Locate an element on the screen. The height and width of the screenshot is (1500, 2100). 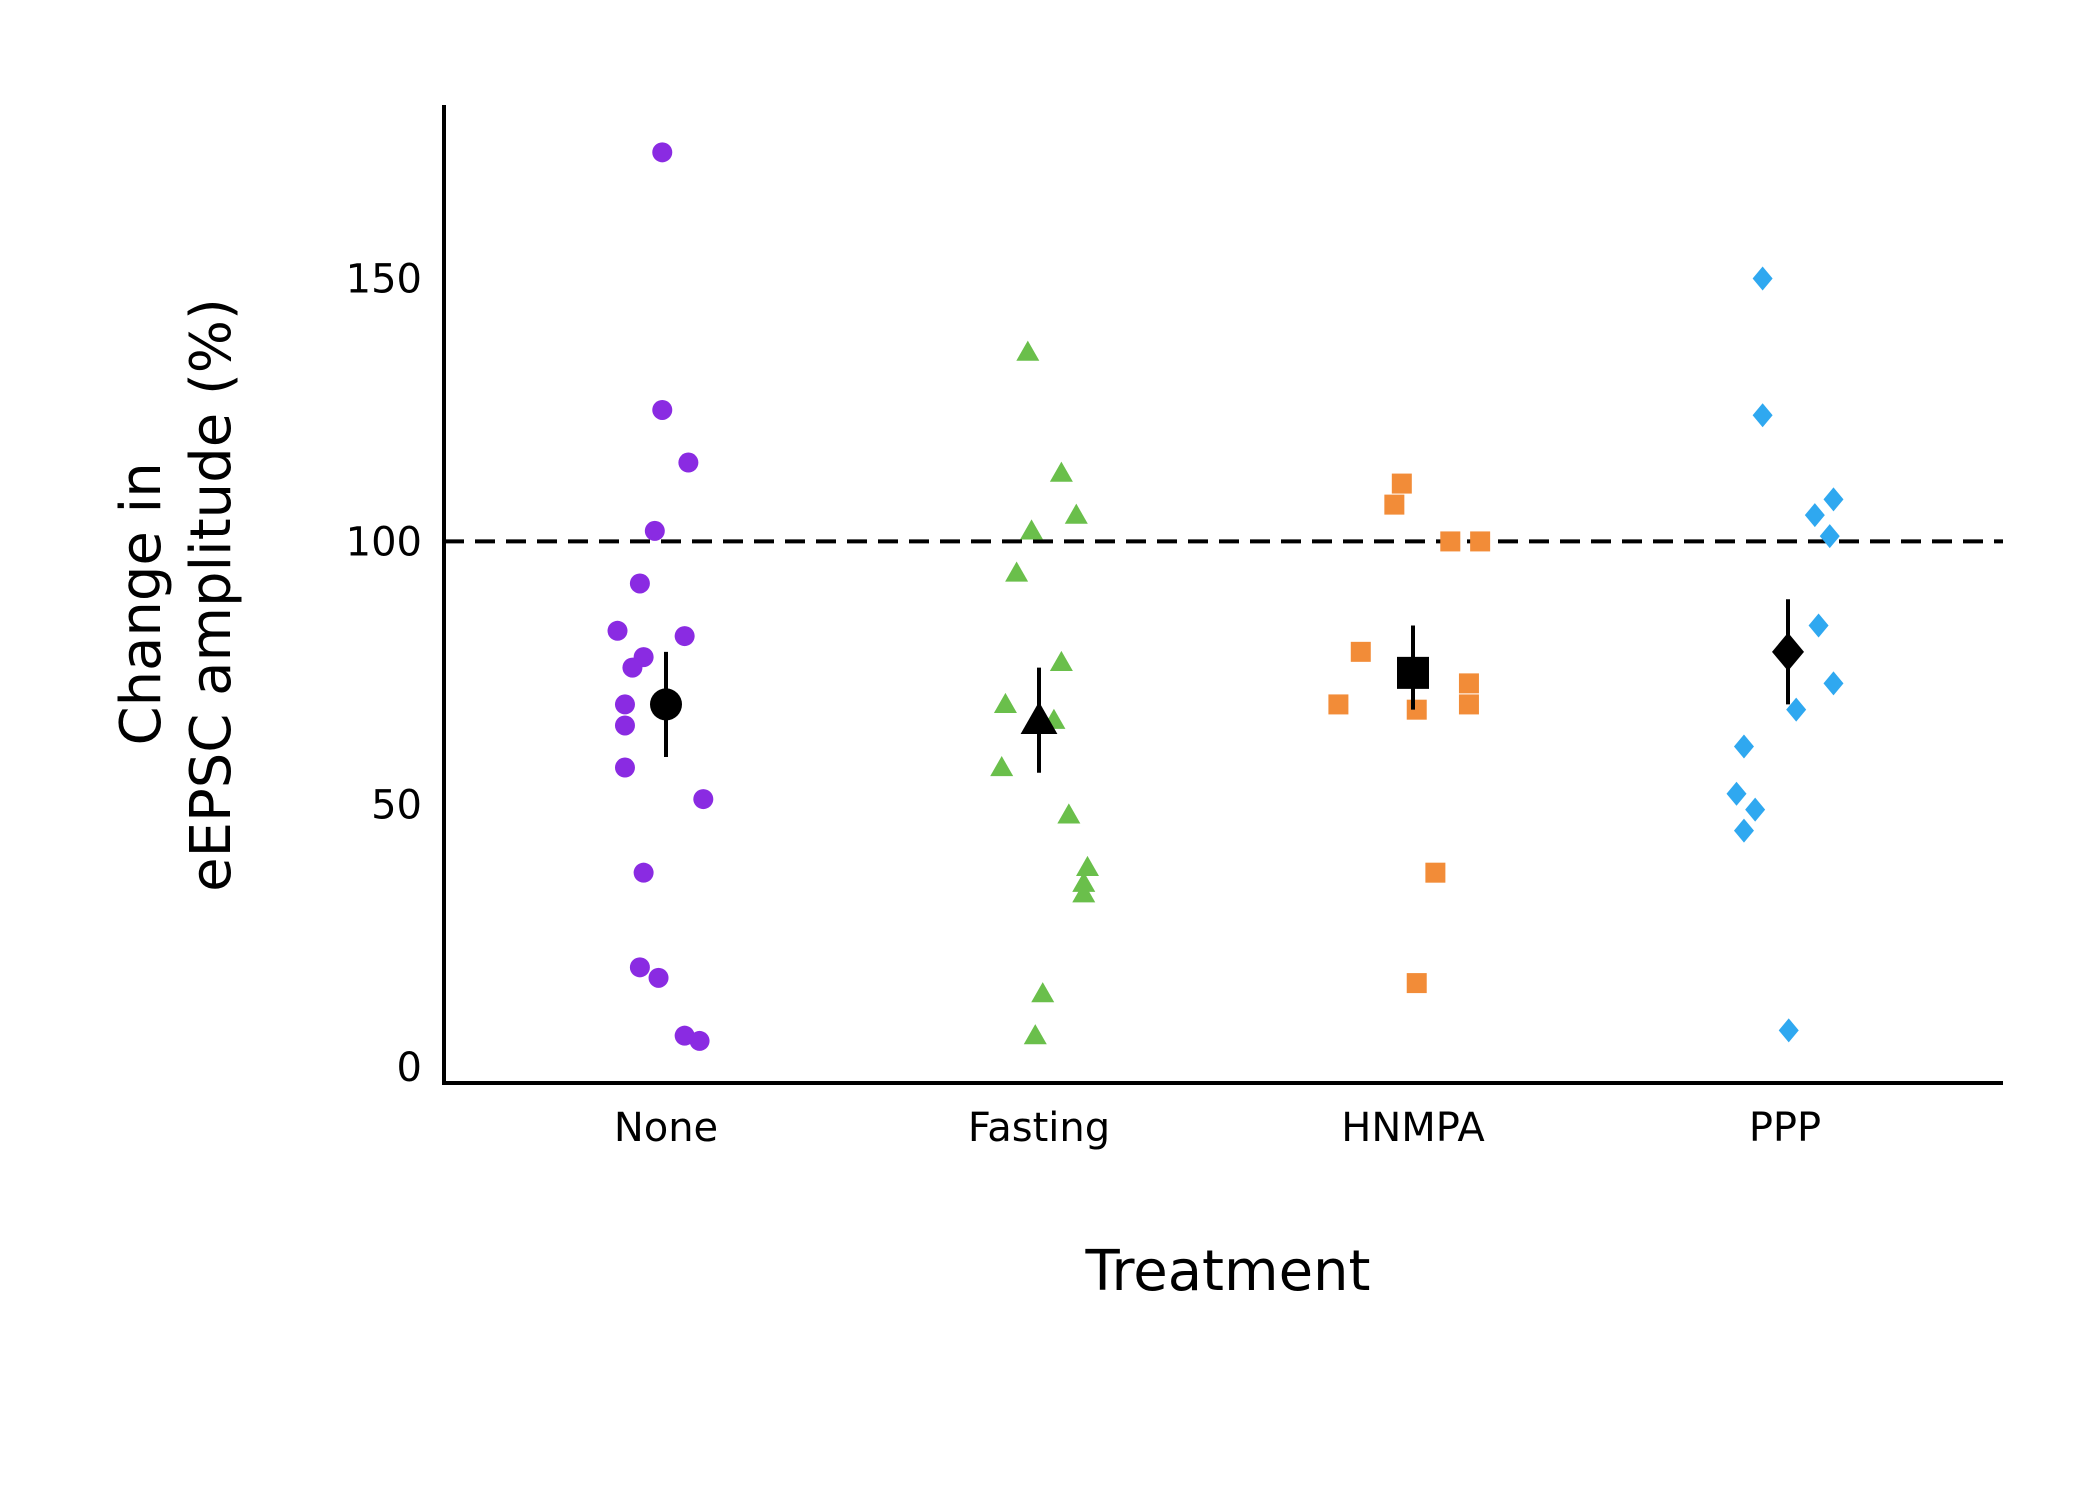
y-tick-label: 100 is located at coordinates (384, 542).